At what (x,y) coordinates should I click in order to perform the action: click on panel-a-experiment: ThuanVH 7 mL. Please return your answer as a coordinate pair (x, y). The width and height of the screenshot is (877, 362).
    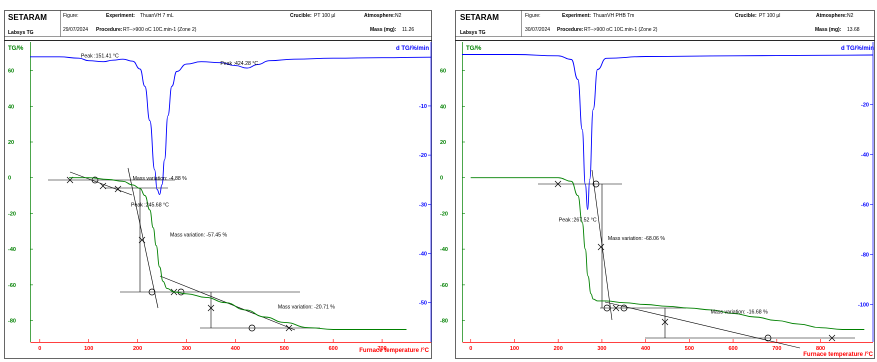
    Looking at the image, I should click on (157, 16).